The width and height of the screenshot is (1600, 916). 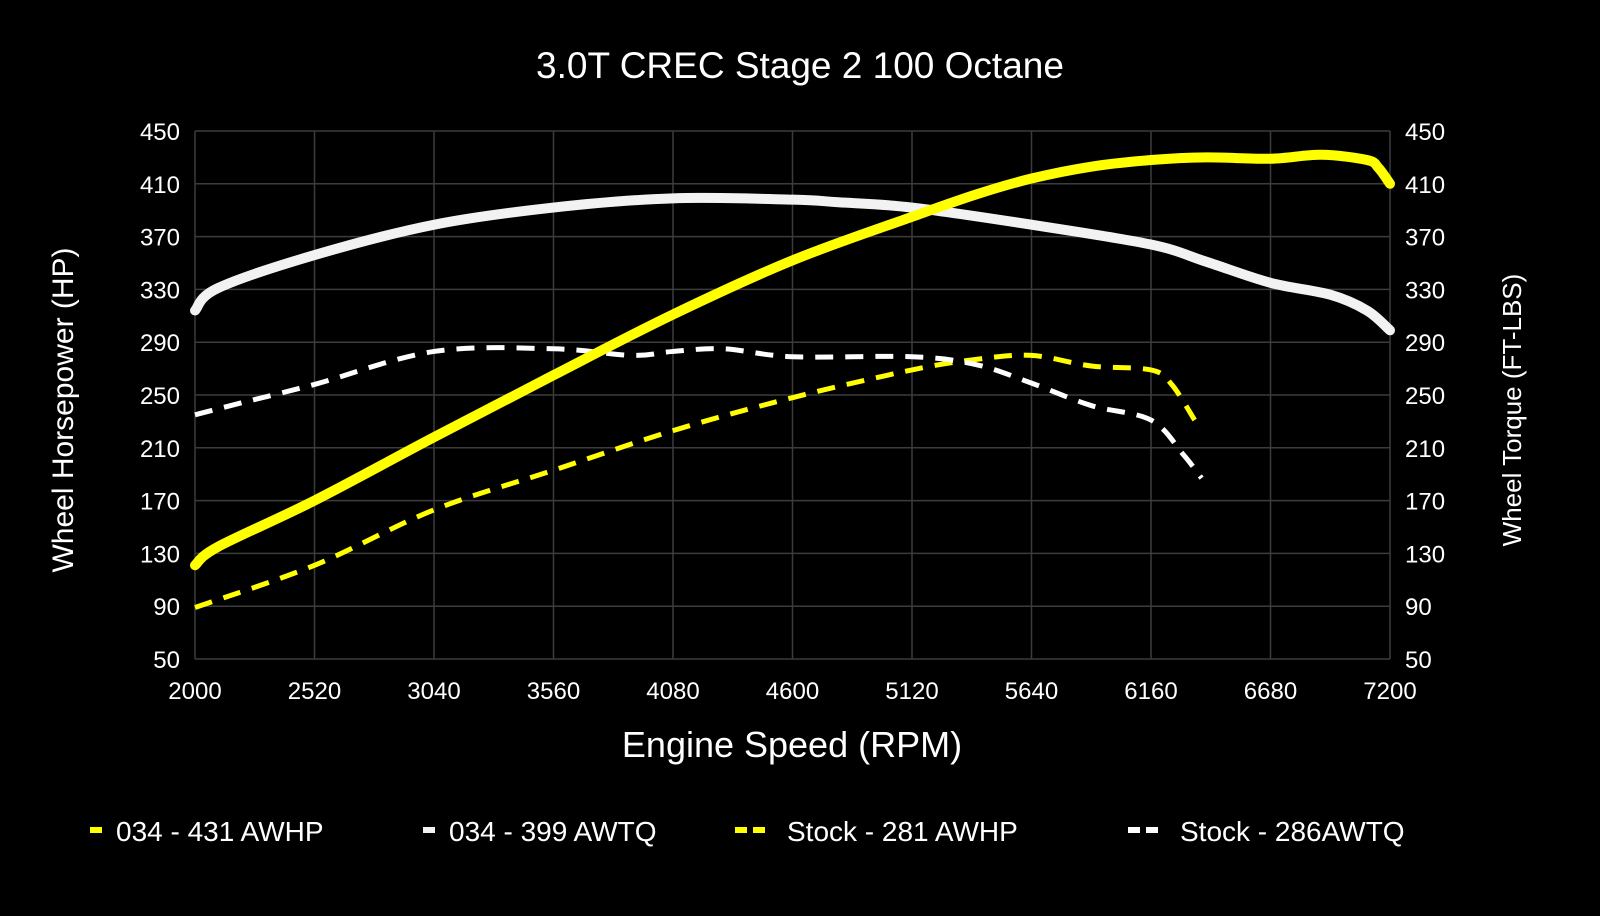 What do you see at coordinates (1425, 502) in the screenshot?
I see `y-right-tick-label: 170` at bounding box center [1425, 502].